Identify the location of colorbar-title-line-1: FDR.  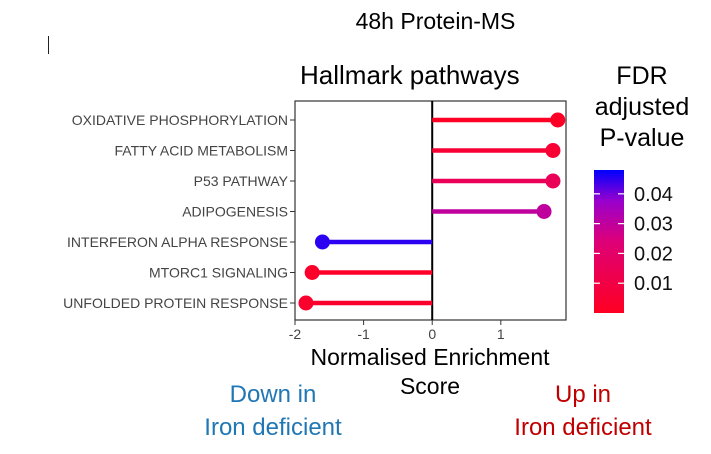
(642, 76).